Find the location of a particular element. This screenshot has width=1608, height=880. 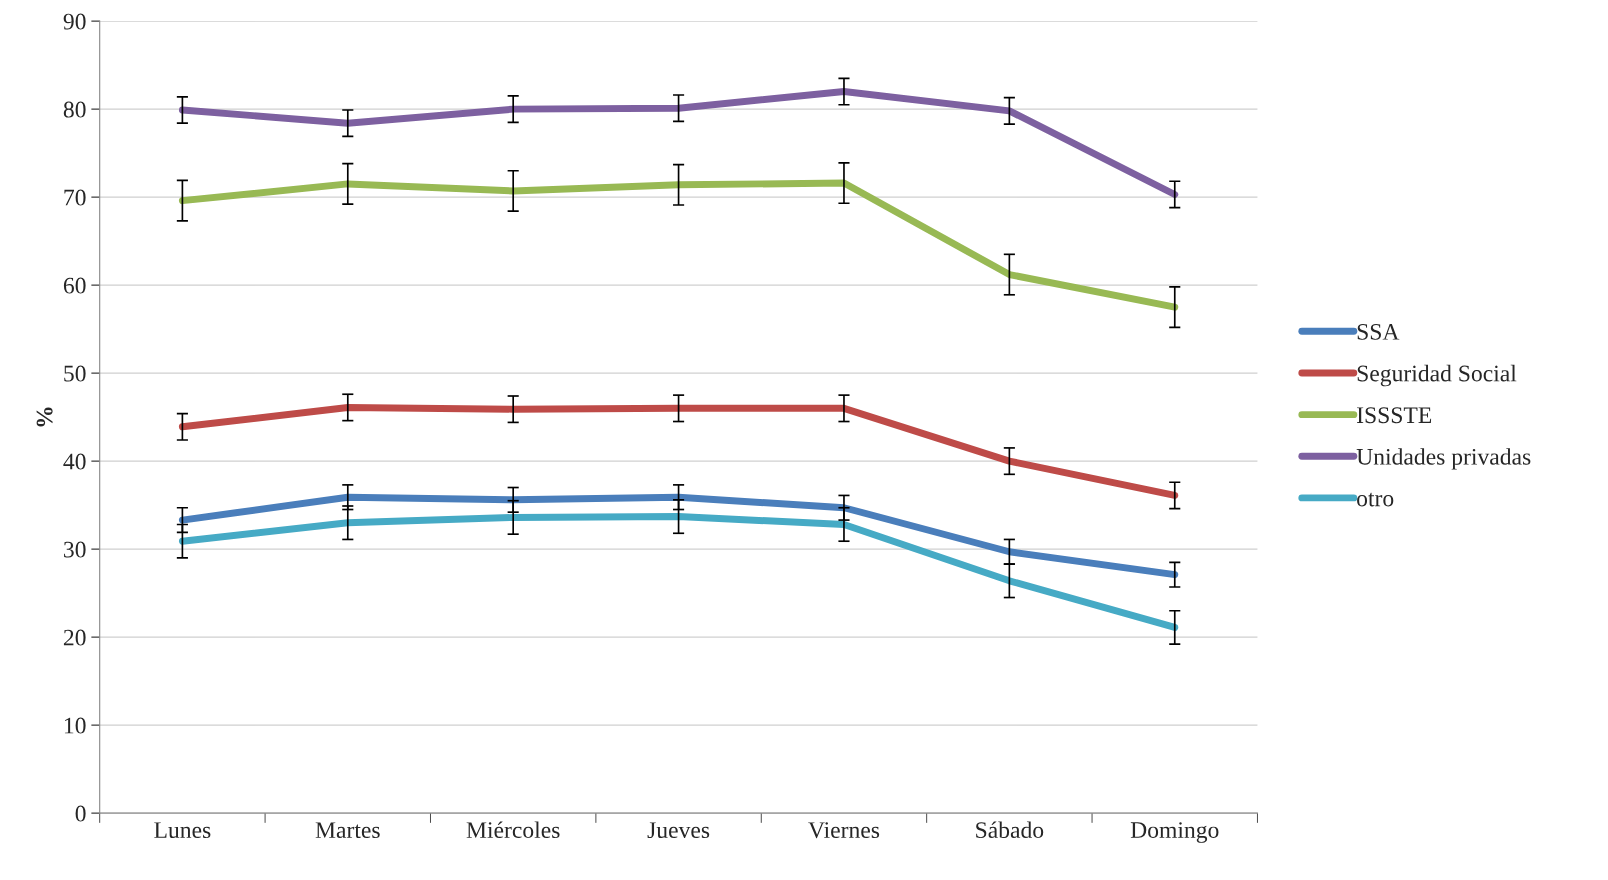

y-tick-label: 70 is located at coordinates (75, 197).